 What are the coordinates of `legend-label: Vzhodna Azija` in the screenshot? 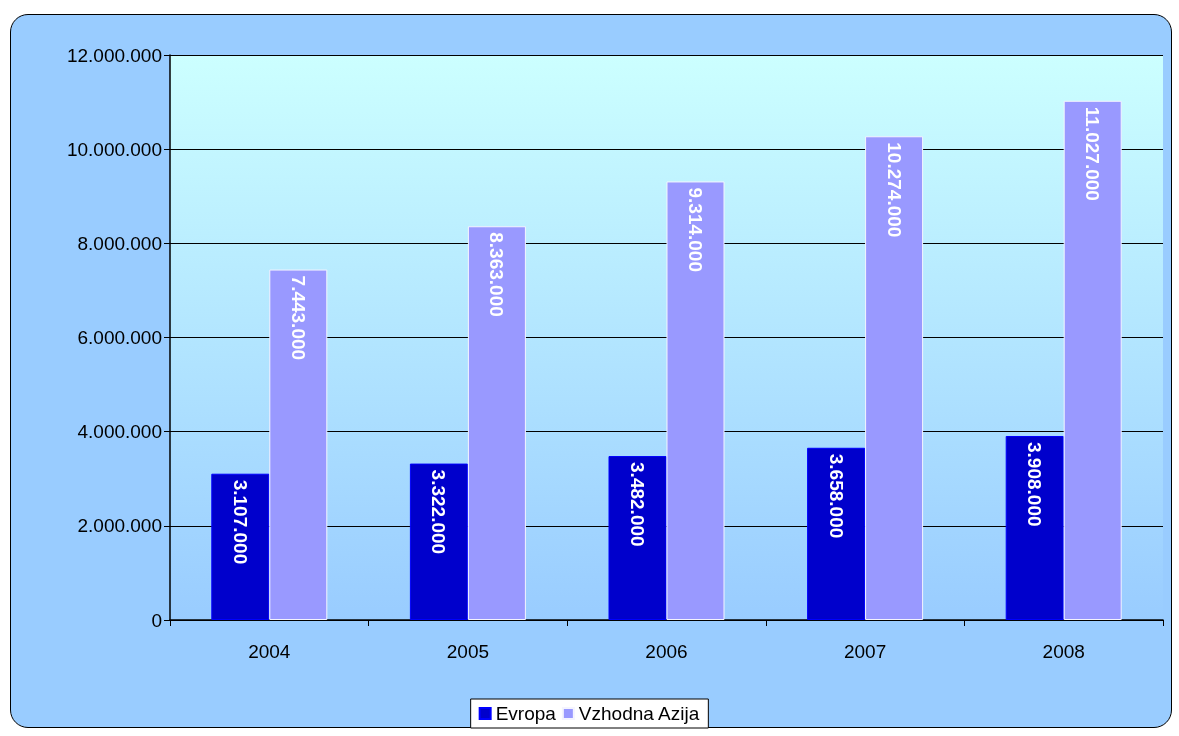 It's located at (639, 713).